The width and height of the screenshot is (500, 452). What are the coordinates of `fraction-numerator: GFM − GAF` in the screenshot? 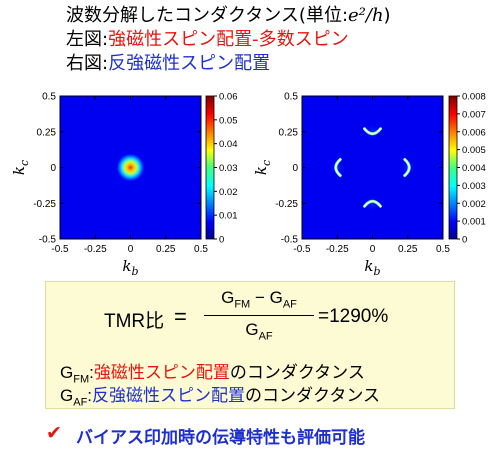 It's located at (259, 299).